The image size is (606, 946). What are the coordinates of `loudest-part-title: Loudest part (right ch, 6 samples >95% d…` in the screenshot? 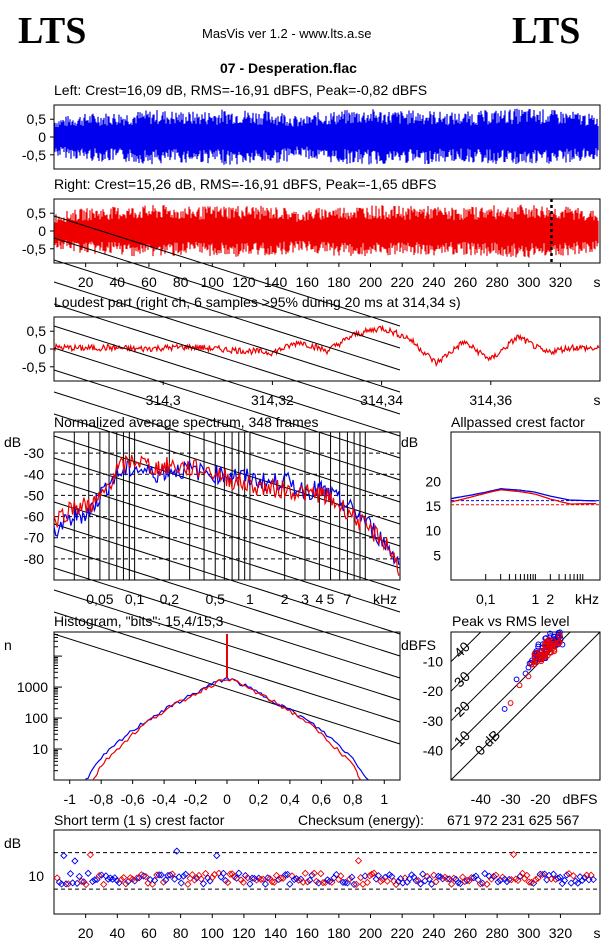 It's located at (257, 302).